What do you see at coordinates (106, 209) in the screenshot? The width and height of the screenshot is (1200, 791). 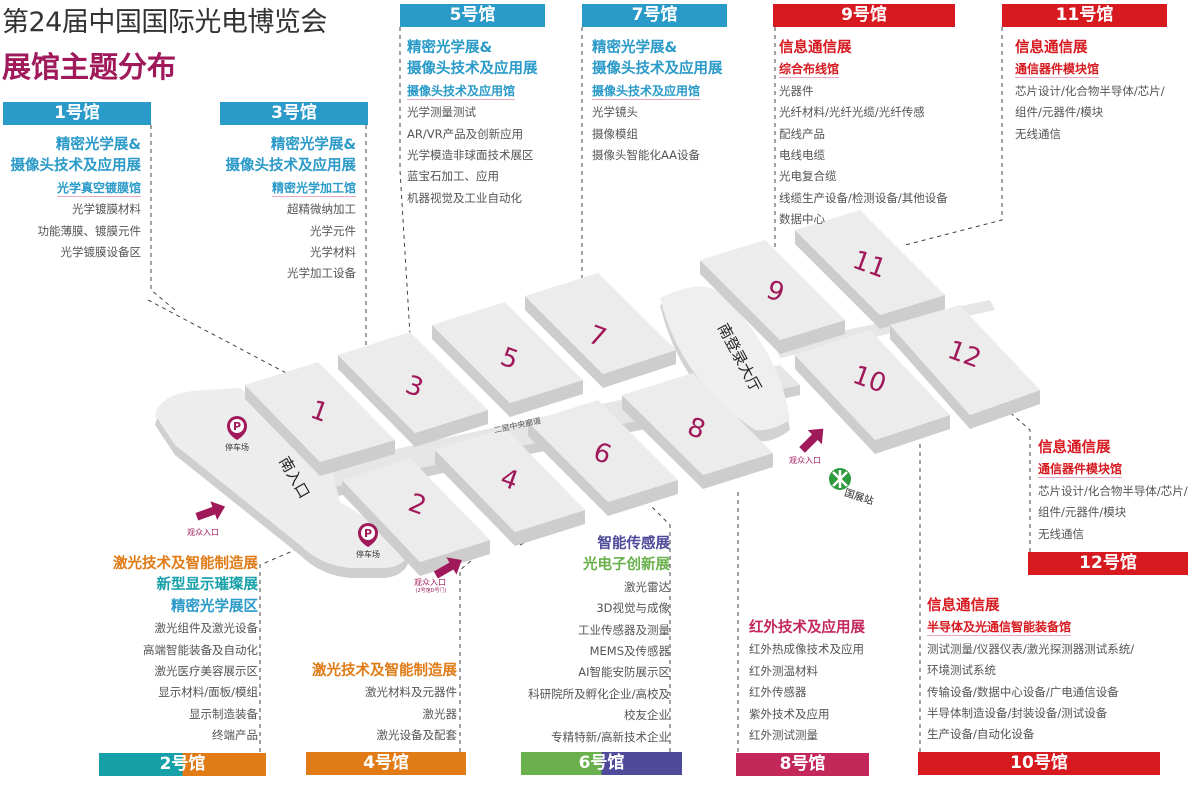 I see `category-item: 光学镀膜材料` at bounding box center [106, 209].